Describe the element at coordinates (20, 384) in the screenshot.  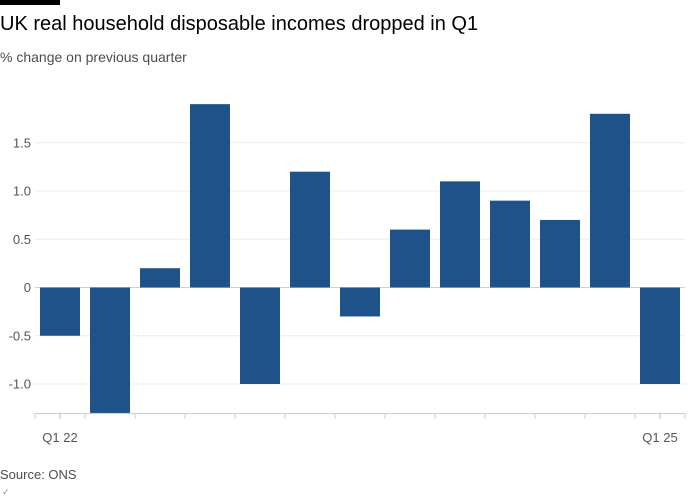
I see `y-tick-label: -1.0` at that location.